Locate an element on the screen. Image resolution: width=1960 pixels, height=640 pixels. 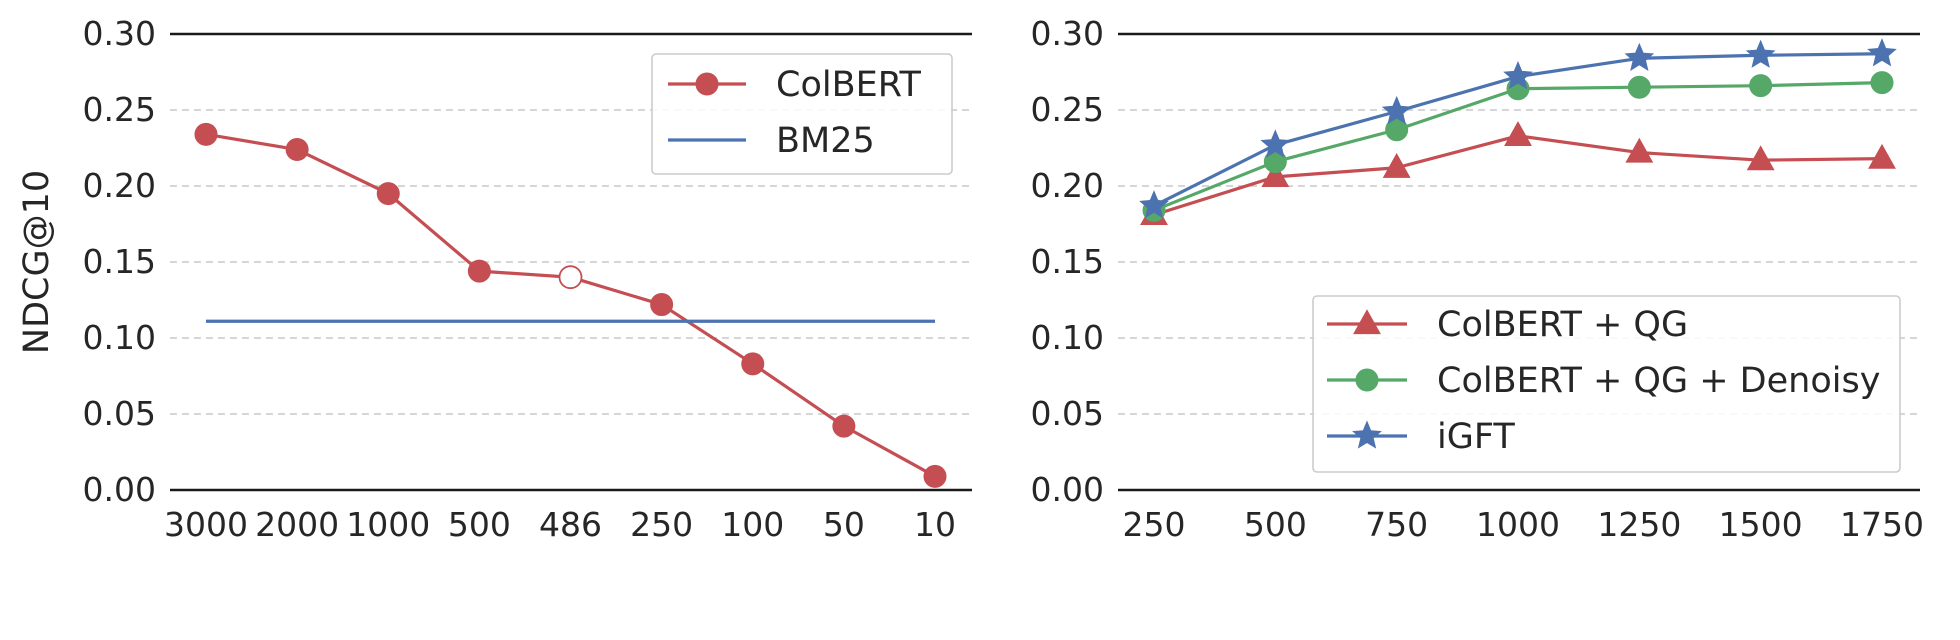
legend-label: ColBERT + QG is located at coordinates (1562, 325).